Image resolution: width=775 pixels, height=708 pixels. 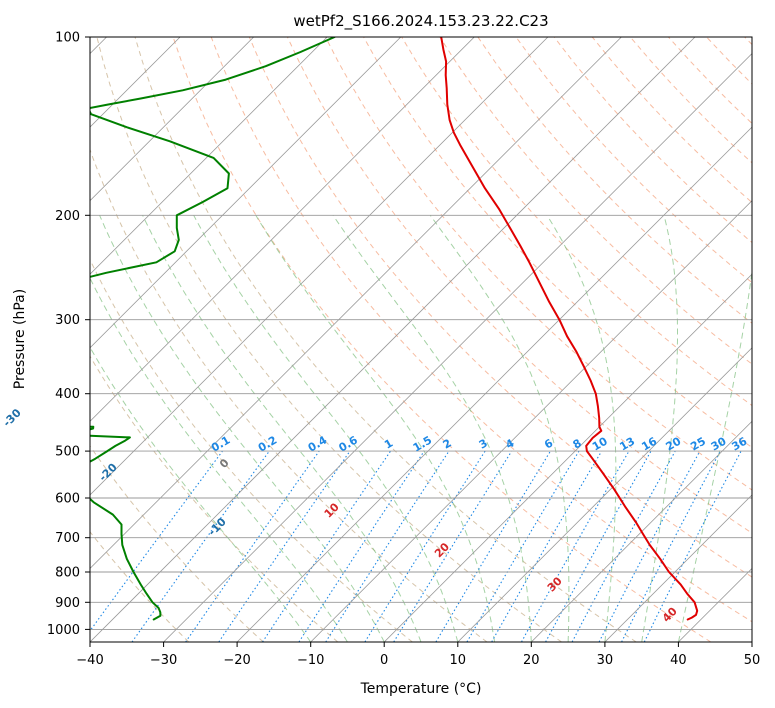 What do you see at coordinates (605, 660) in the screenshot?
I see `x-tick-label: 30` at bounding box center [605, 660].